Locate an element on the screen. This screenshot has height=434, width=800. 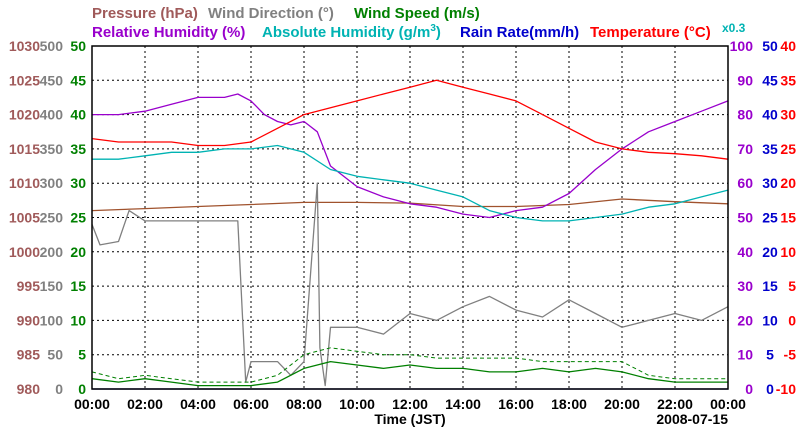
chart-date: 2008-07-15 is located at coordinates (692, 419).